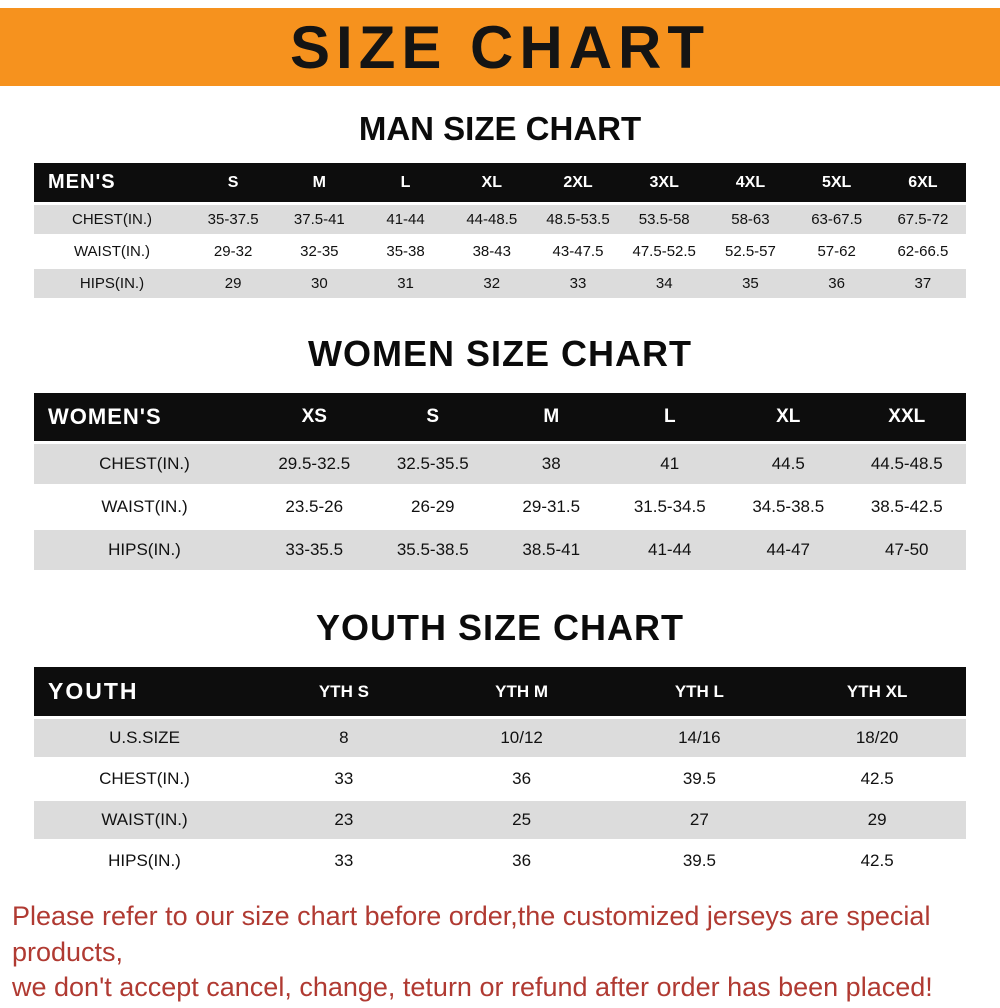  Describe the element at coordinates (923, 182) in the screenshot. I see `column-header: 6XL` at that location.